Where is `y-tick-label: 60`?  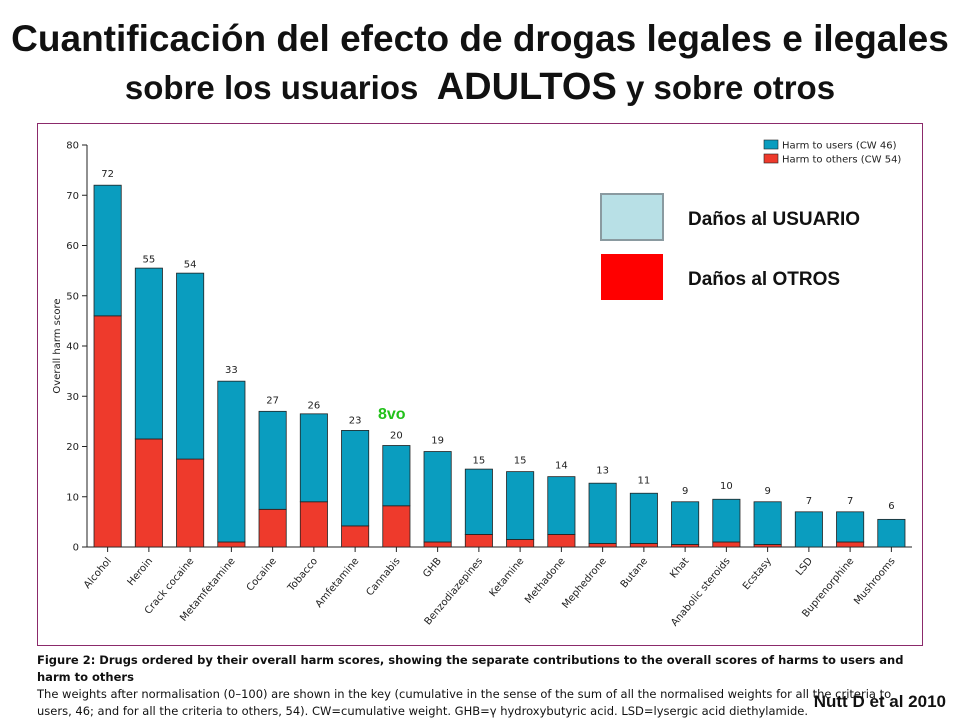 y-tick-label: 60 is located at coordinates (72, 246).